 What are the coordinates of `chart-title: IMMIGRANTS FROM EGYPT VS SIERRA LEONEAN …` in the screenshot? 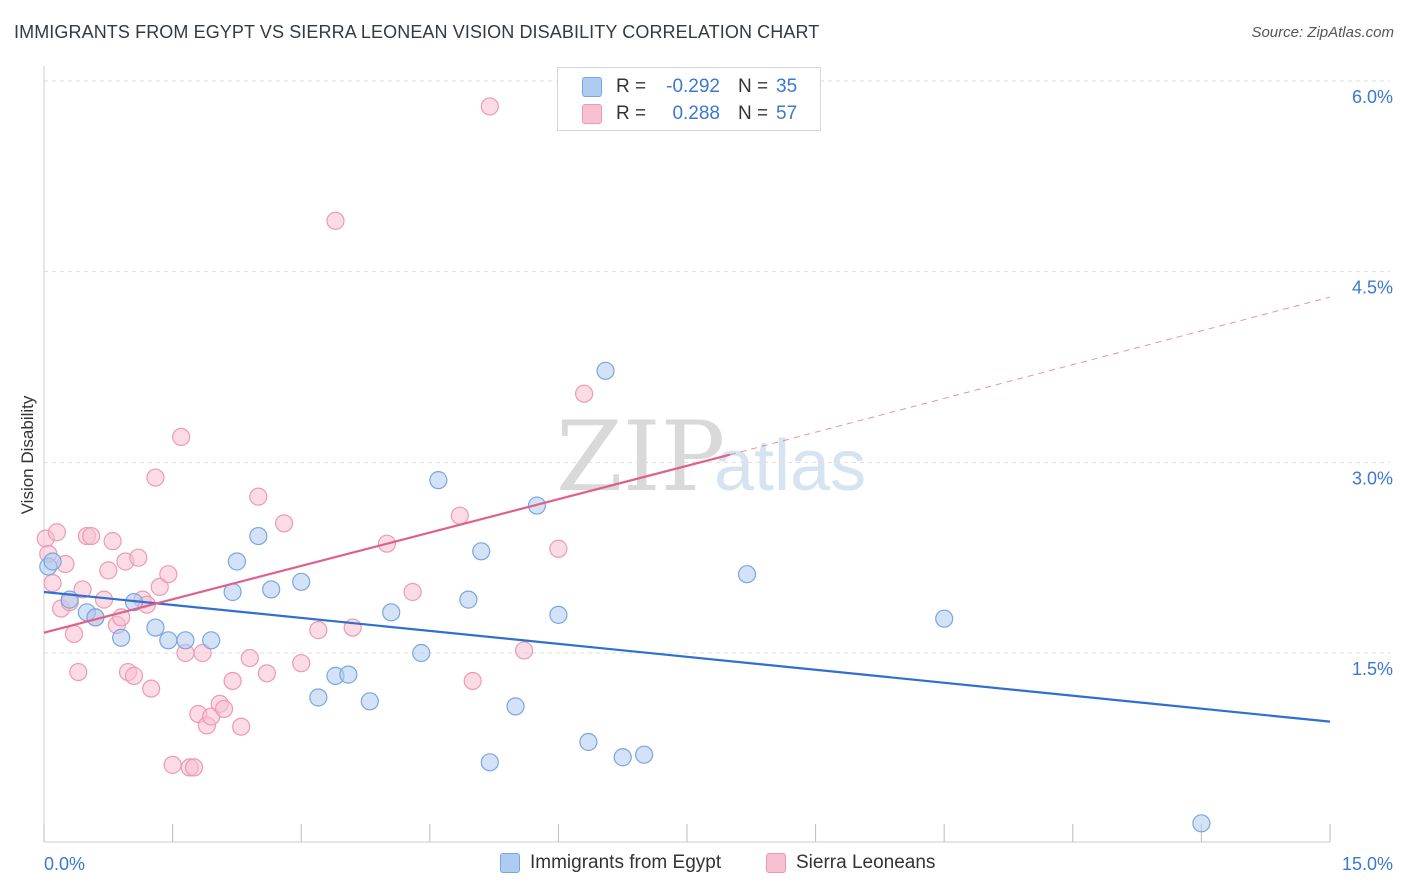 It's located at (417, 32).